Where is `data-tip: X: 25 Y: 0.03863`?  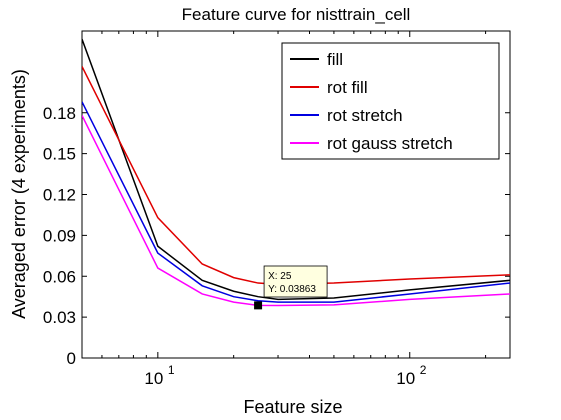
data-tip: X: 25 Y: 0.03863 is located at coordinates (291, 287).